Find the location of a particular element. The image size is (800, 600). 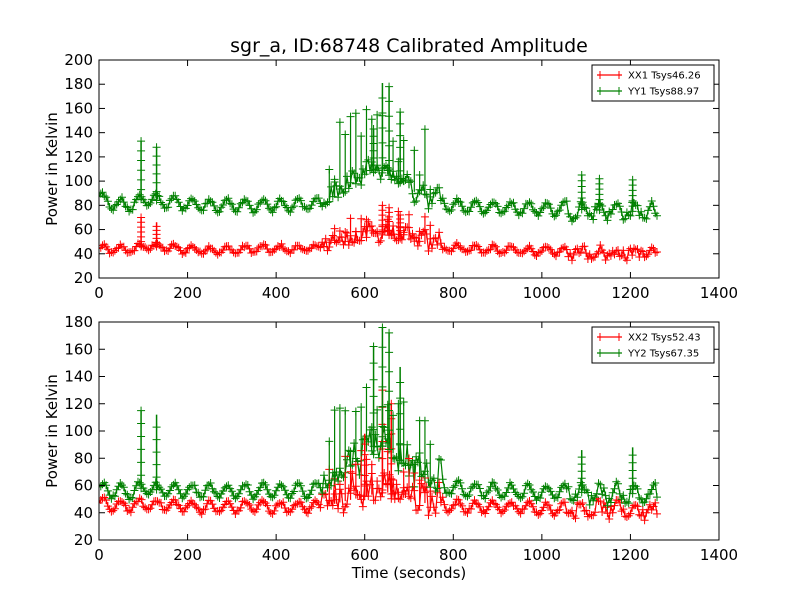

y-tick-label: 20 is located at coordinates (83, 278).